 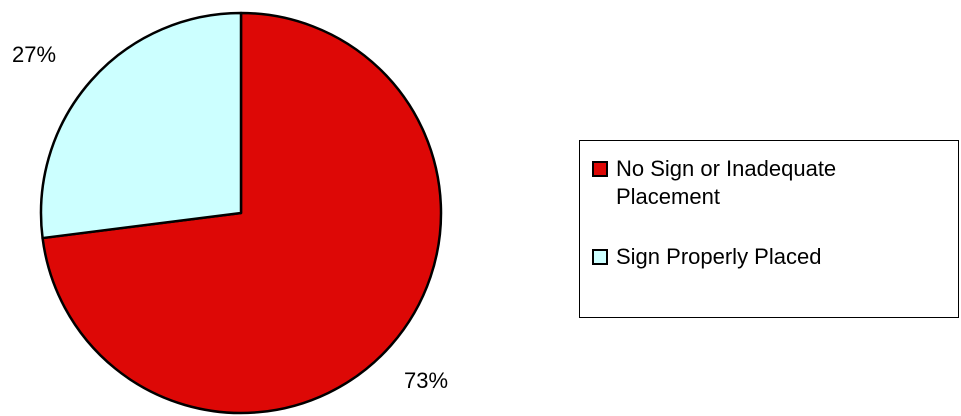 What do you see at coordinates (34, 54) in the screenshot?
I see `slice-value-label-1: 27%` at bounding box center [34, 54].